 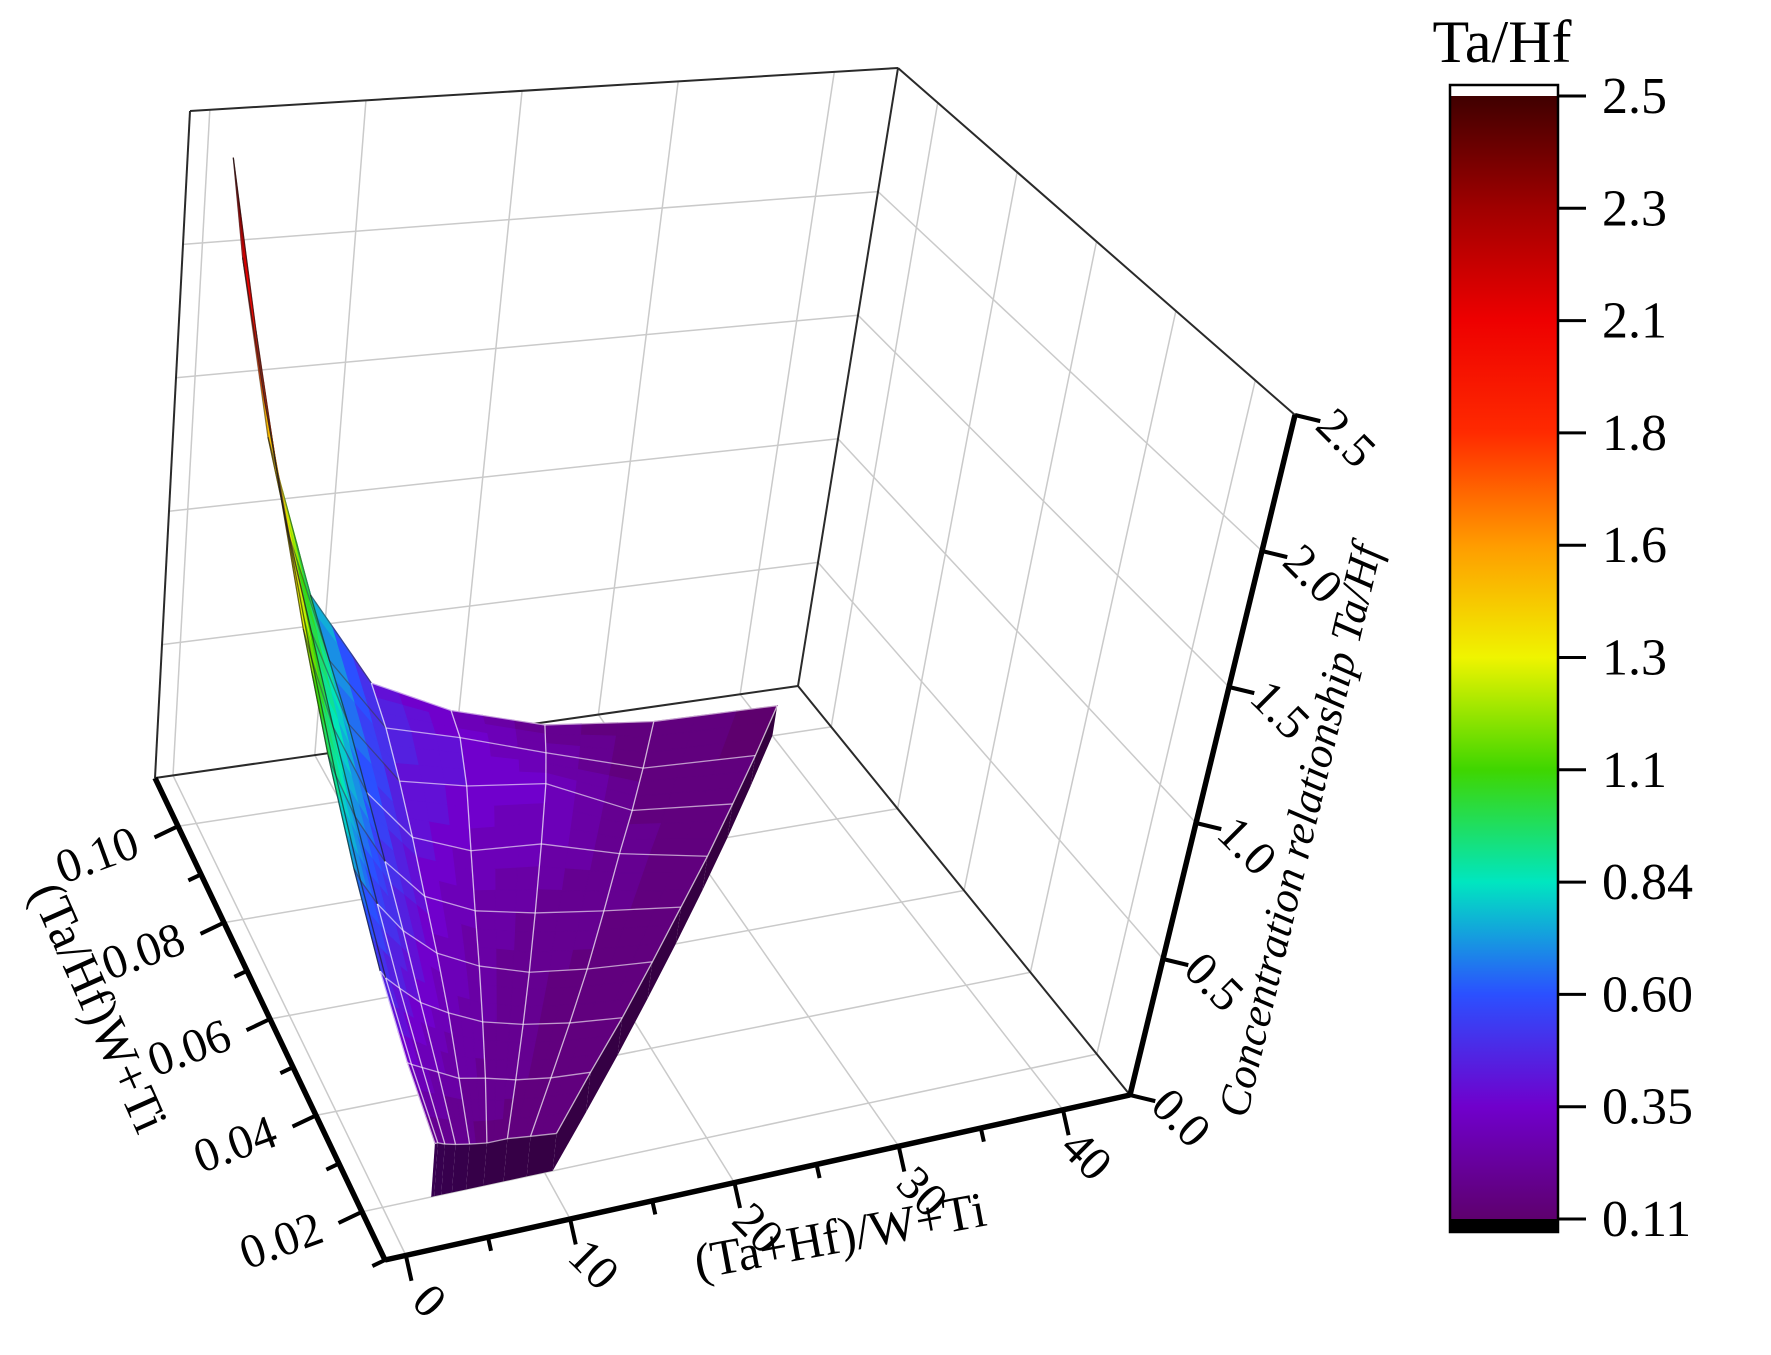 I want to click on colorbar-tick-label: 2.3, so click(x=1634, y=208).